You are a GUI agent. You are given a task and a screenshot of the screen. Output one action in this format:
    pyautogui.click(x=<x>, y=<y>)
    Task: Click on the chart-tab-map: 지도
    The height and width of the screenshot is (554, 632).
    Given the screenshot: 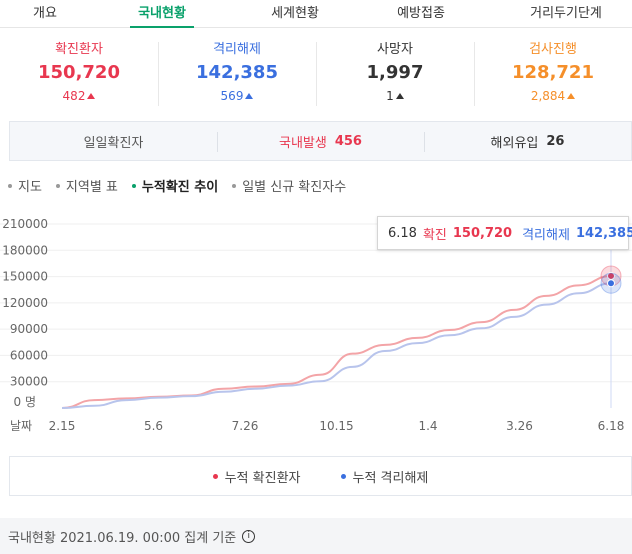 What is the action you would take?
    pyautogui.click(x=25, y=185)
    